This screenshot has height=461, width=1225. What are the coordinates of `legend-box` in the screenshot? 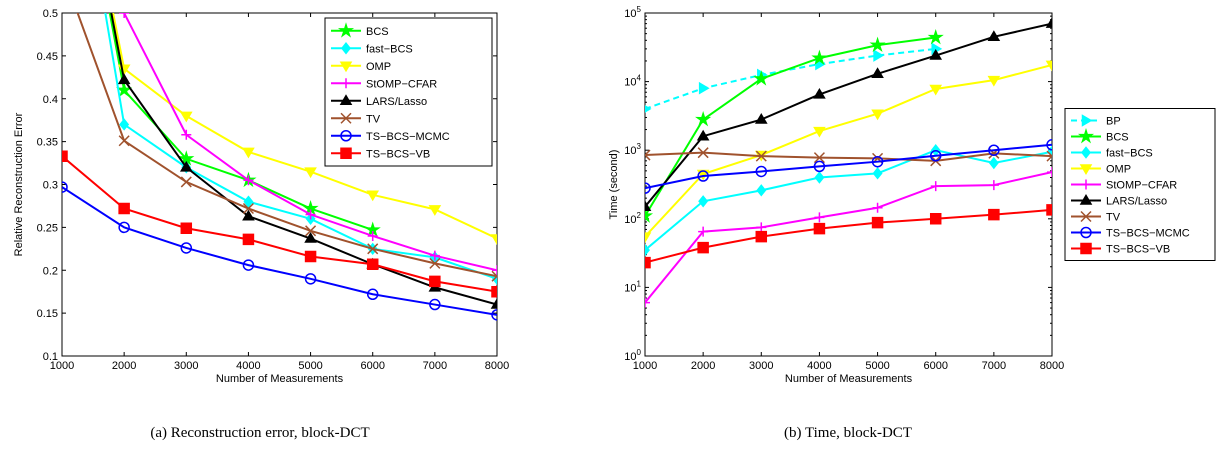 It's located at (408, 92).